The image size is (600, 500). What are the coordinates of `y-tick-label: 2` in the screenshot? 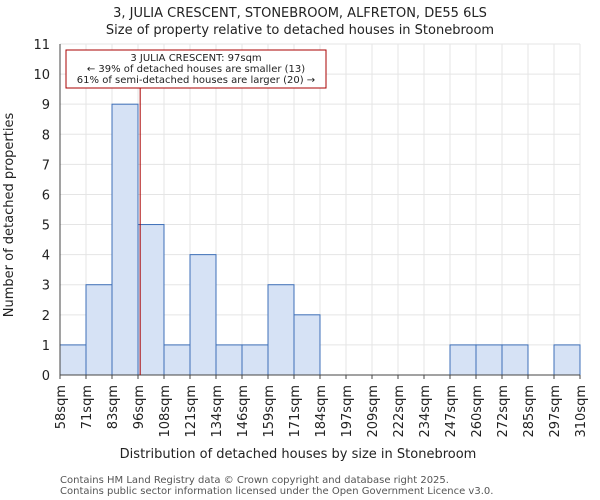 It's located at (46, 316).